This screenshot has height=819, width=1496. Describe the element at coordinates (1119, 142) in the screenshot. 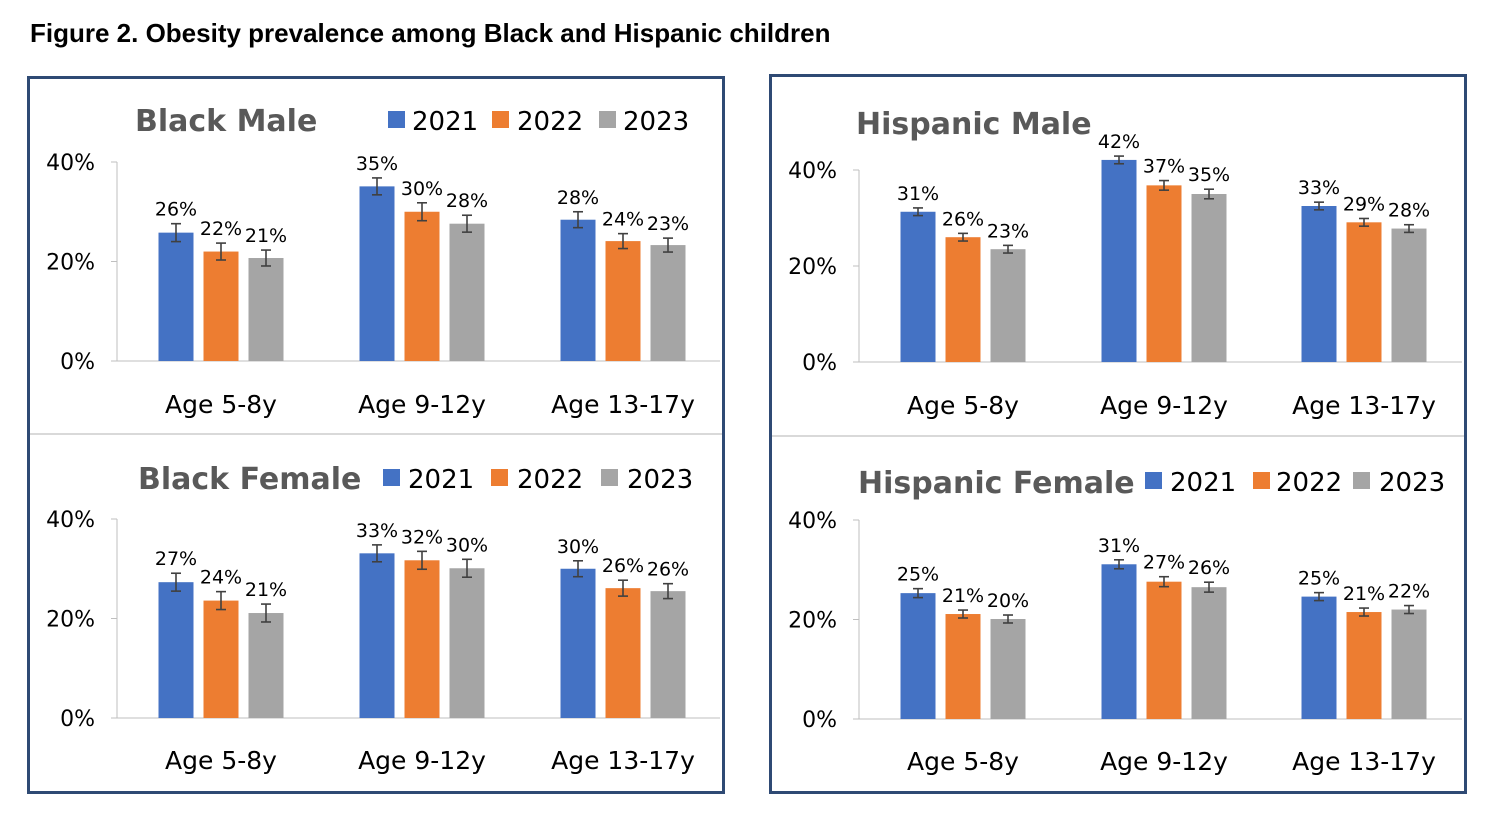

I see `data-label: 42%` at that location.